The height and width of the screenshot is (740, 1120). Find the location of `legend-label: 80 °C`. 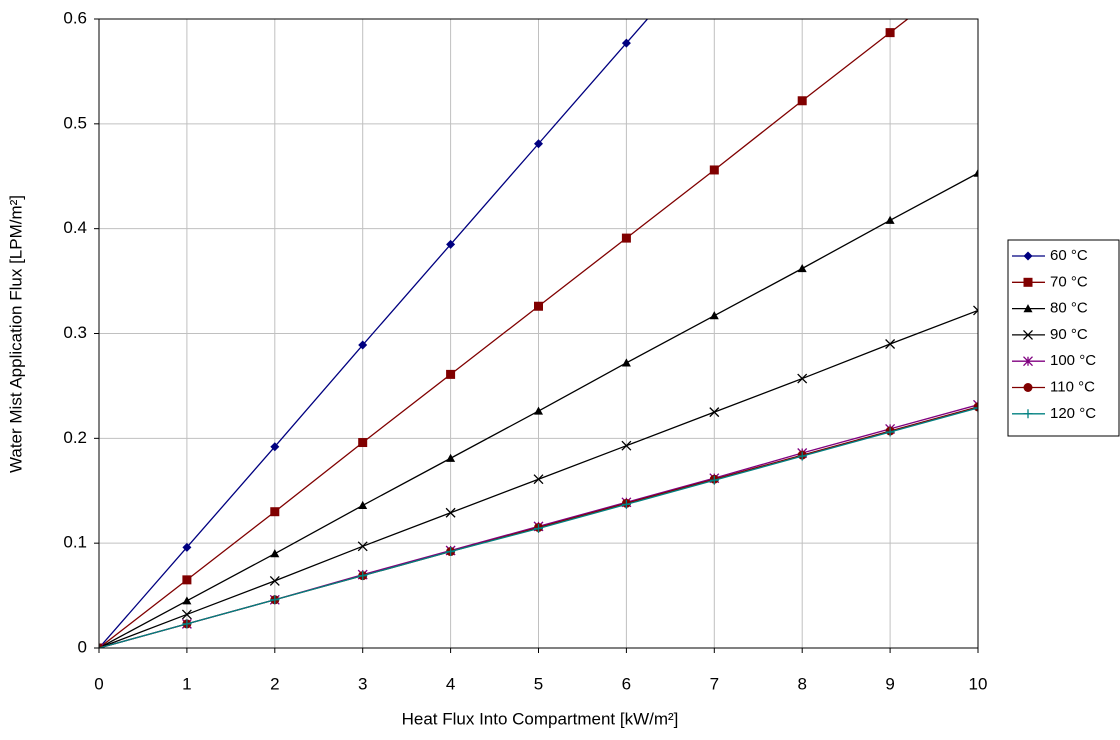

legend-label: 80 °C is located at coordinates (1069, 308).